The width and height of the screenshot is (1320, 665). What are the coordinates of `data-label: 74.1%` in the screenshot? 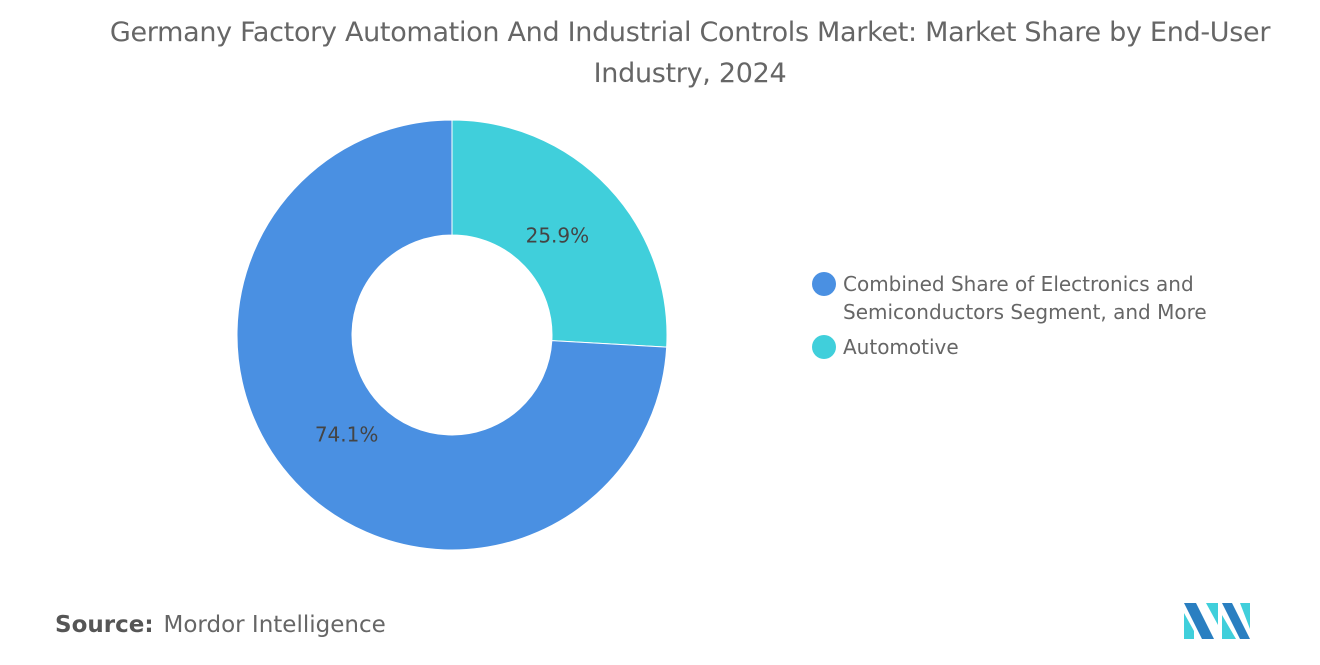 It's located at (347, 435).